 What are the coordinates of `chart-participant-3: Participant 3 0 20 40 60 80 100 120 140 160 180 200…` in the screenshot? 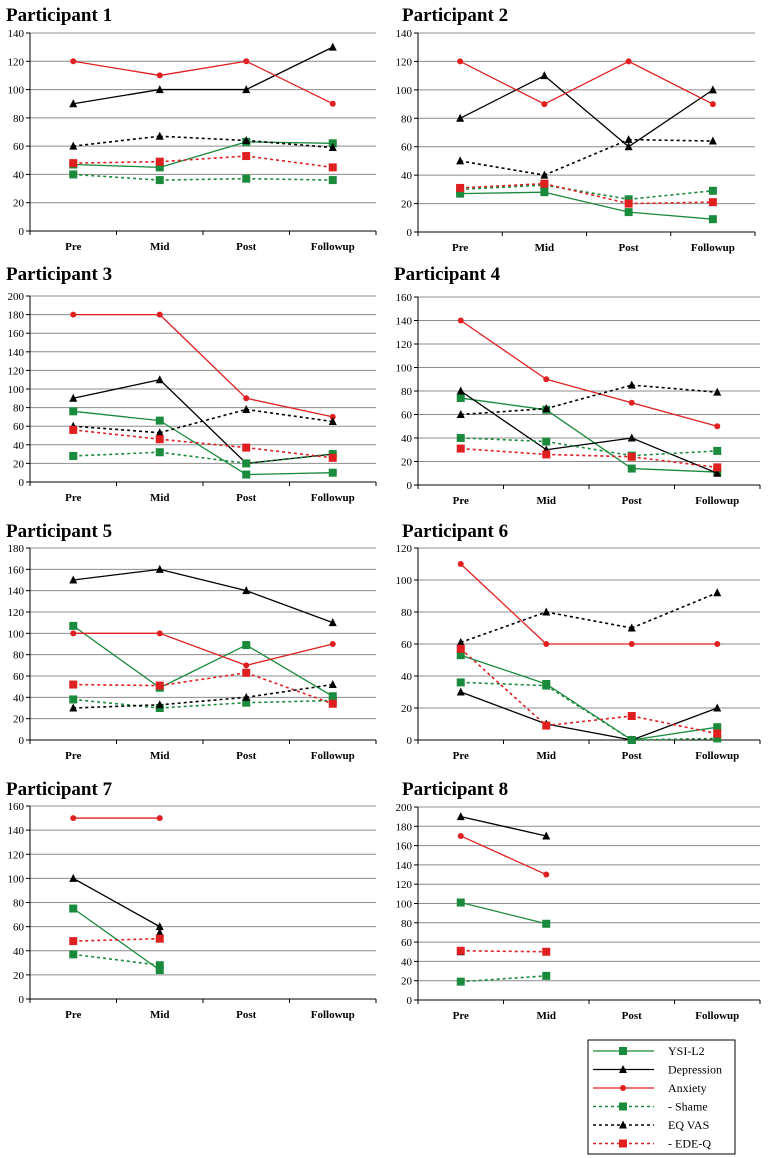 It's located at (191, 384).